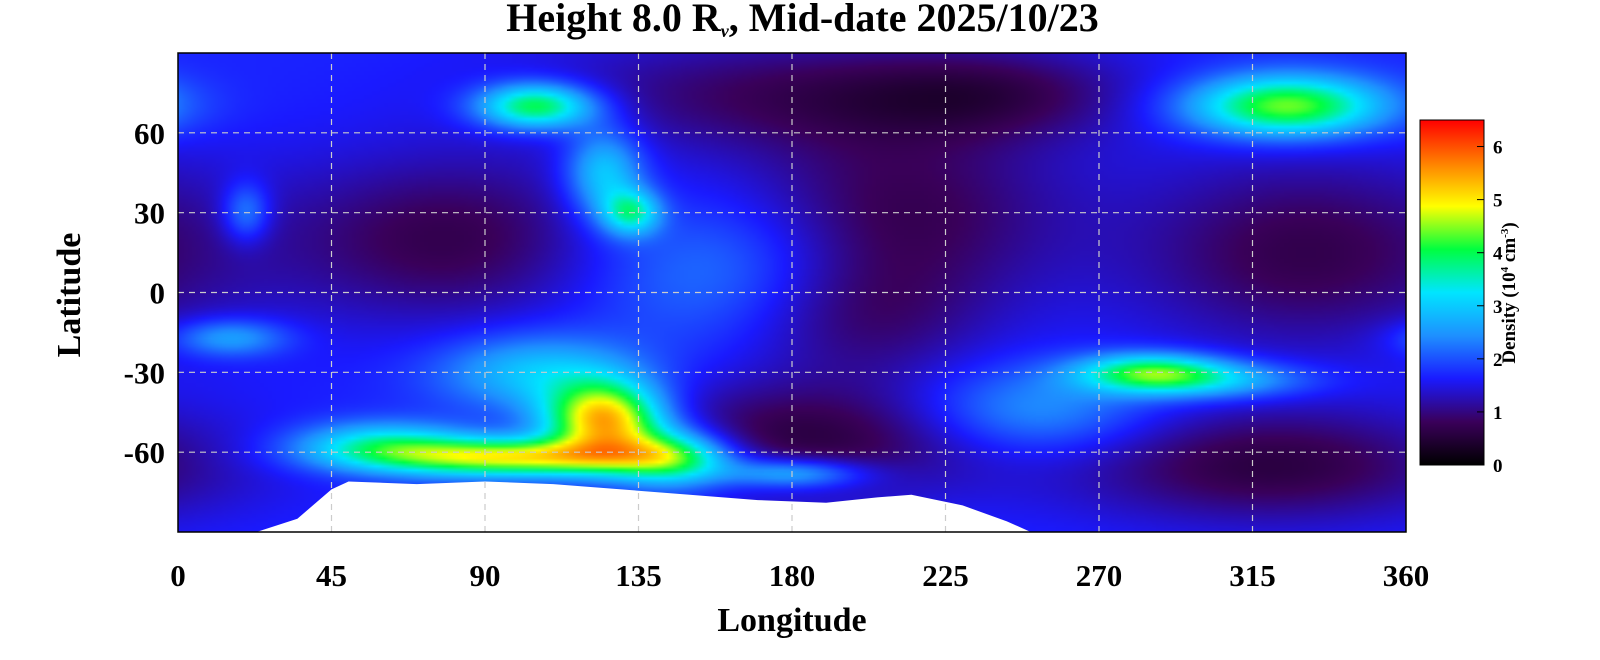 The height and width of the screenshot is (660, 1600). What do you see at coordinates (1509, 293) in the screenshot?
I see `colorbar-label: Density (104 cm-3)` at bounding box center [1509, 293].